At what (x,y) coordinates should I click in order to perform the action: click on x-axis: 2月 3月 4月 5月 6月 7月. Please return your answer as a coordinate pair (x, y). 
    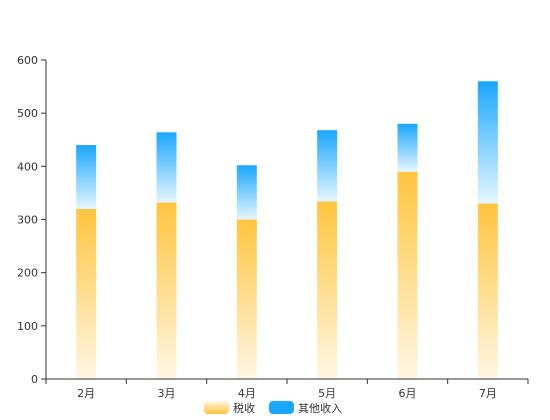
    Looking at the image, I should click on (287, 389).